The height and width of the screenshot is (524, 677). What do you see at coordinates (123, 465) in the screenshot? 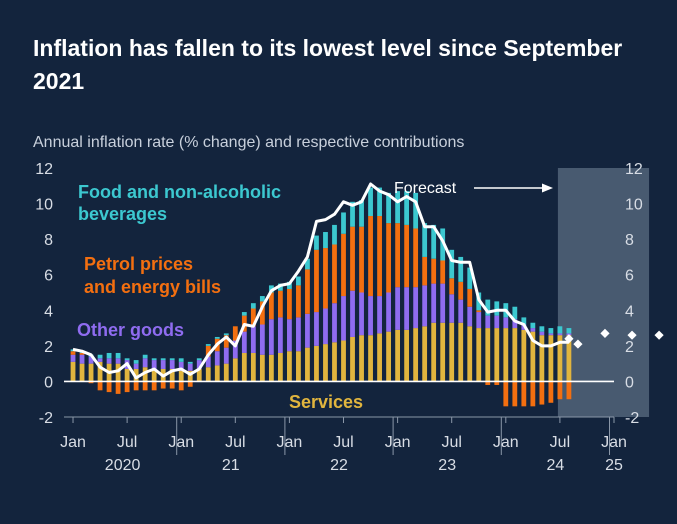
I see `year-label: 2020` at bounding box center [123, 465].